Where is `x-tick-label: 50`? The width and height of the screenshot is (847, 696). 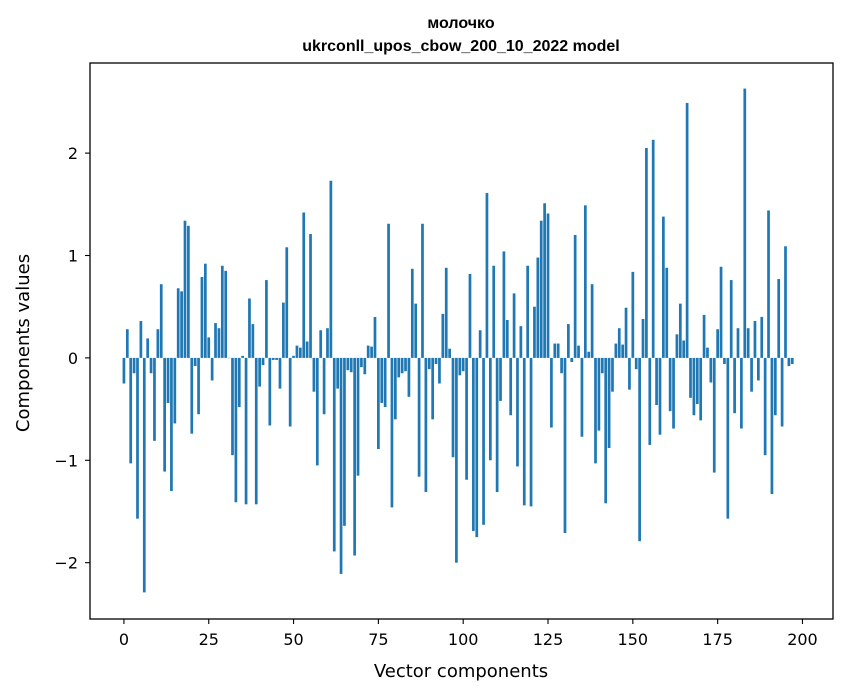
x-tick-label: 50 is located at coordinates (293, 639).